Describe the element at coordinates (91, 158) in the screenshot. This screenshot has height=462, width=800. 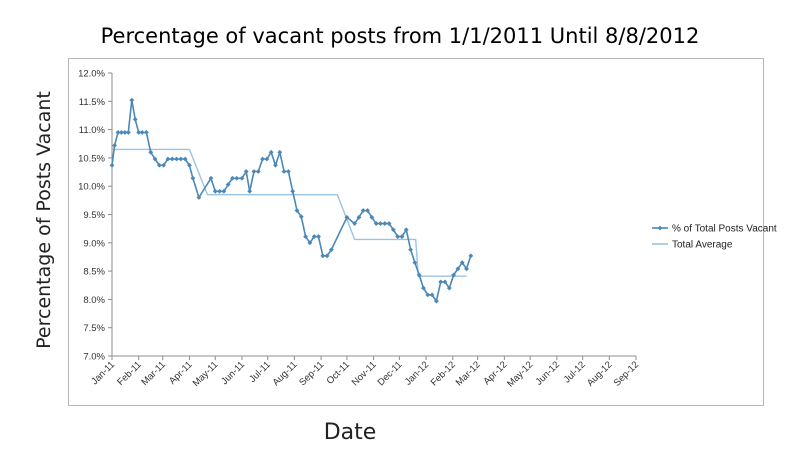
I see `y-tick-label: 10.5%` at that location.